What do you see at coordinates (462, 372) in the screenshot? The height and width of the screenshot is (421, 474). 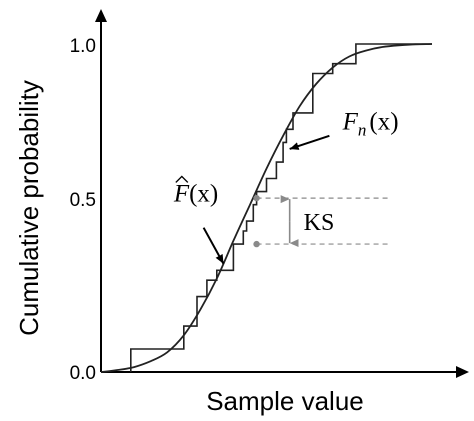 I see `x-axis-arrow` at bounding box center [462, 372].